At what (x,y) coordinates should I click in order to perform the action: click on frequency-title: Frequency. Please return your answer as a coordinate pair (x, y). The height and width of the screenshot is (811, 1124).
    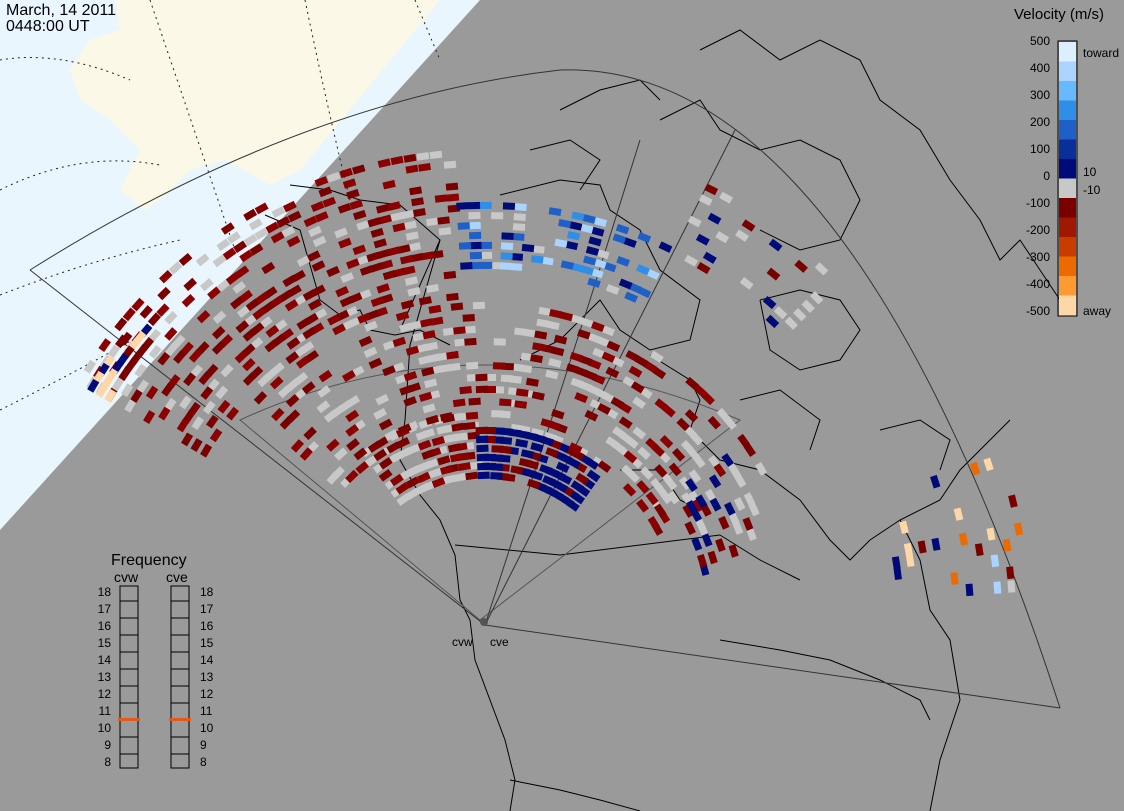
    Looking at the image, I should click on (149, 560).